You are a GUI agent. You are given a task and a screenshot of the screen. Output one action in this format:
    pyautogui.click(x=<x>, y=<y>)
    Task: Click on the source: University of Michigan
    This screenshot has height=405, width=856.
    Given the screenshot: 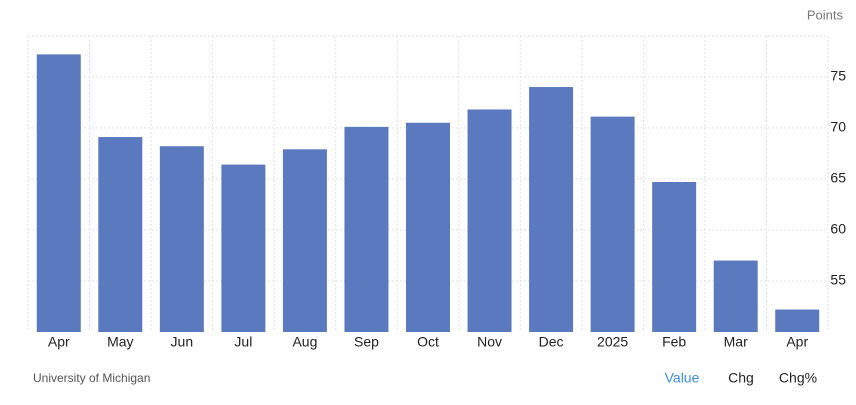 What is the action you would take?
    pyautogui.click(x=91, y=378)
    